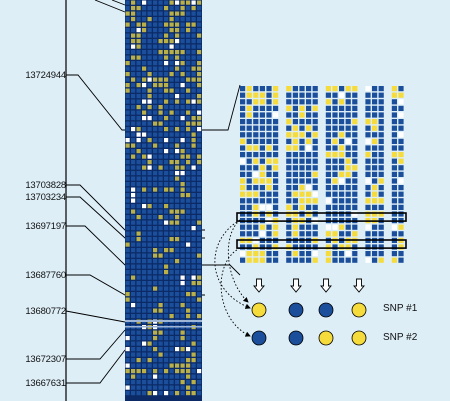  Describe the element at coordinates (45, 383) in the screenshot. I see `position-label-13667631: 13667631` at that location.